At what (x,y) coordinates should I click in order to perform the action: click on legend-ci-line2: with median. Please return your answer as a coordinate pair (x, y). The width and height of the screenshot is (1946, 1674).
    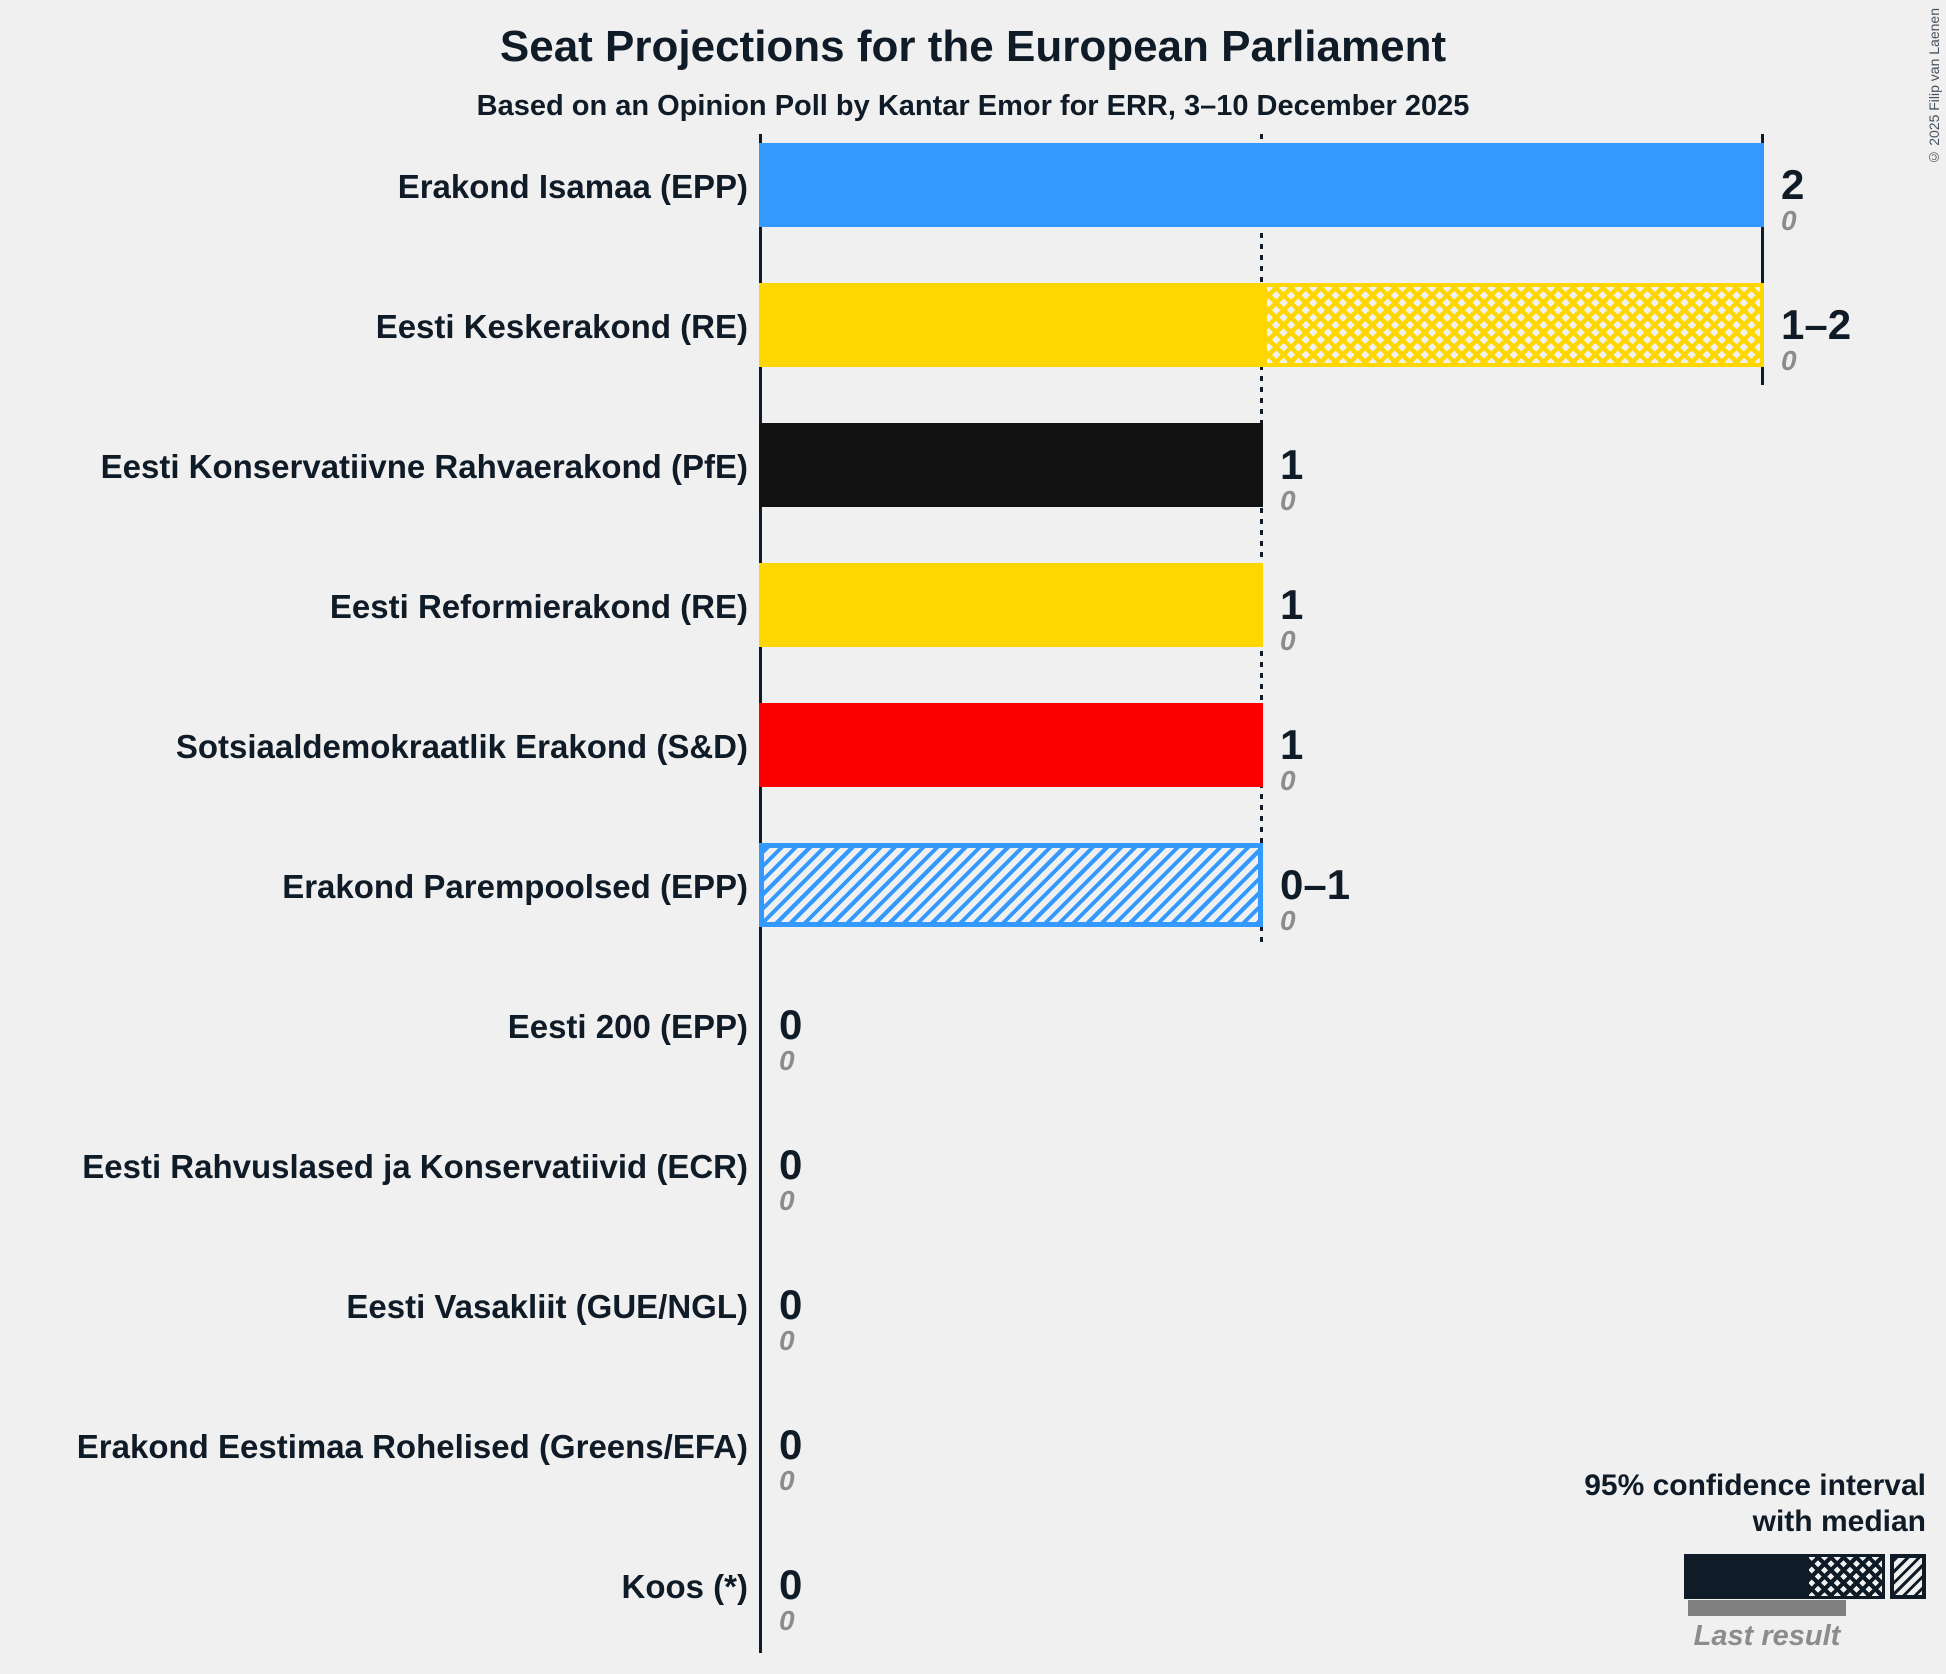
    Looking at the image, I should click on (1839, 1521).